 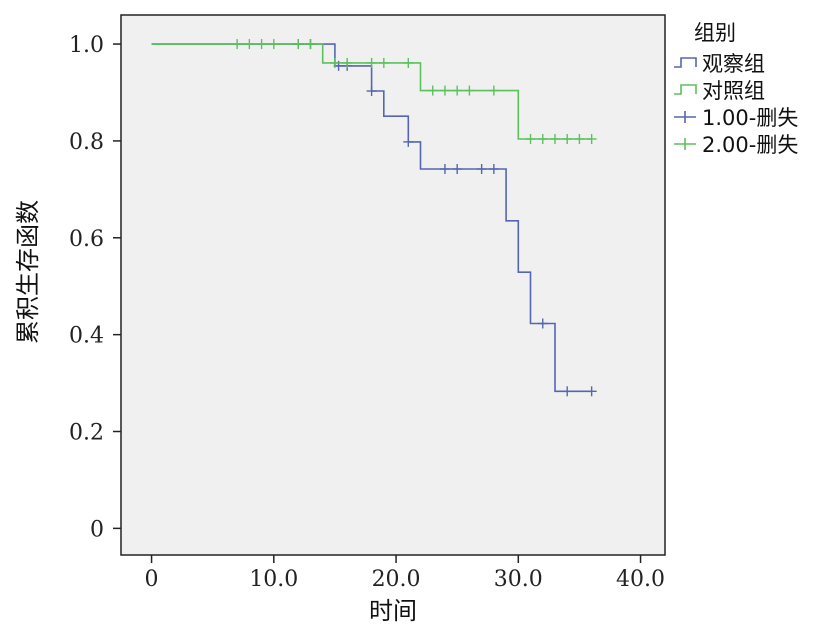 I want to click on y-tick-label-3: 0.6, so click(x=86, y=239).